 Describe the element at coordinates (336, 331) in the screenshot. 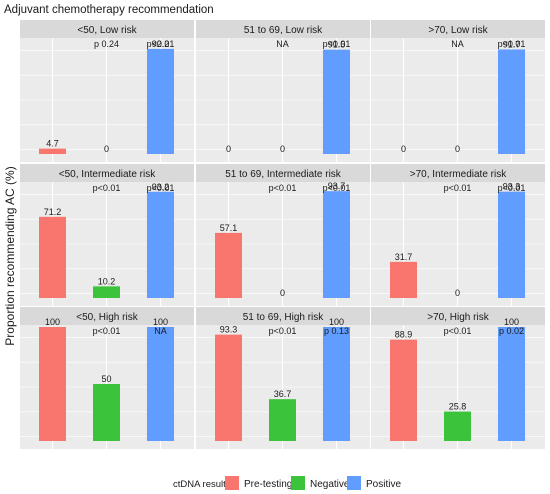

I see `p-value-label: p 0.13` at that location.